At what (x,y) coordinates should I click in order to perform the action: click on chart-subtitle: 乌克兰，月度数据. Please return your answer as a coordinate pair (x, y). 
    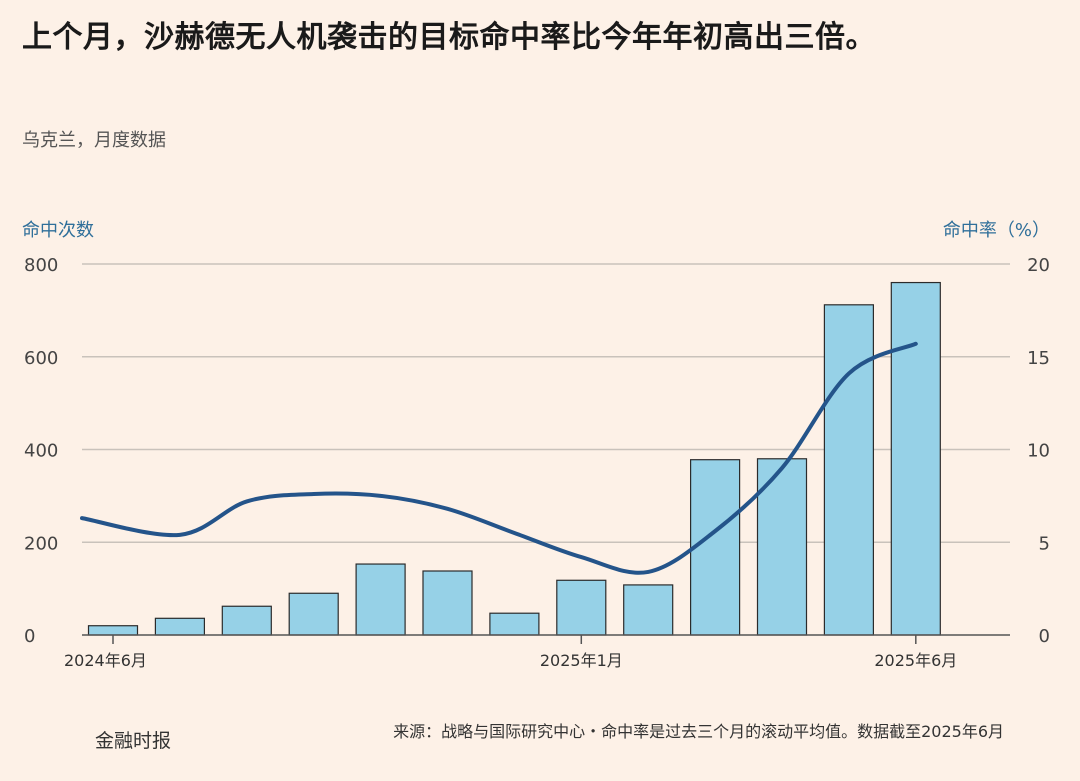
    Looking at the image, I should click on (94, 140).